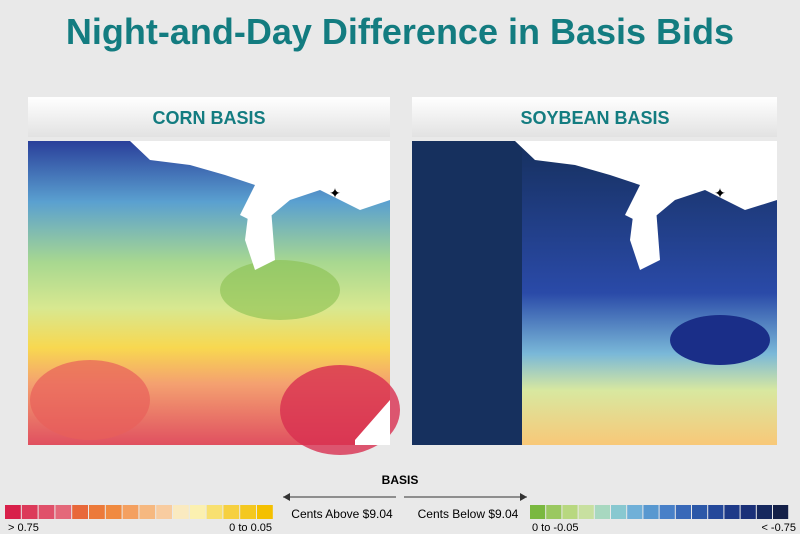  What do you see at coordinates (468, 514) in the screenshot?
I see `legend-caption: Cents Below $9.04` at bounding box center [468, 514].